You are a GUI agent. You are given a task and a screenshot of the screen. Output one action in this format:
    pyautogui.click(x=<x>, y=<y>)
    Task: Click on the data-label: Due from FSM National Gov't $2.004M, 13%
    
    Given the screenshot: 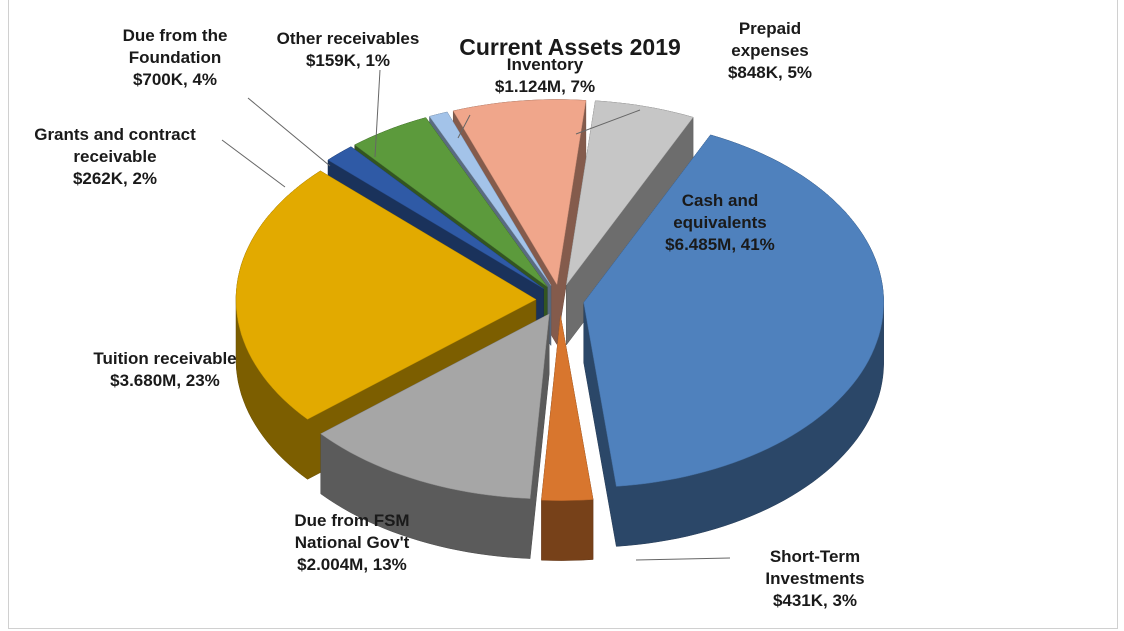 What is the action you would take?
    pyautogui.click(x=352, y=543)
    